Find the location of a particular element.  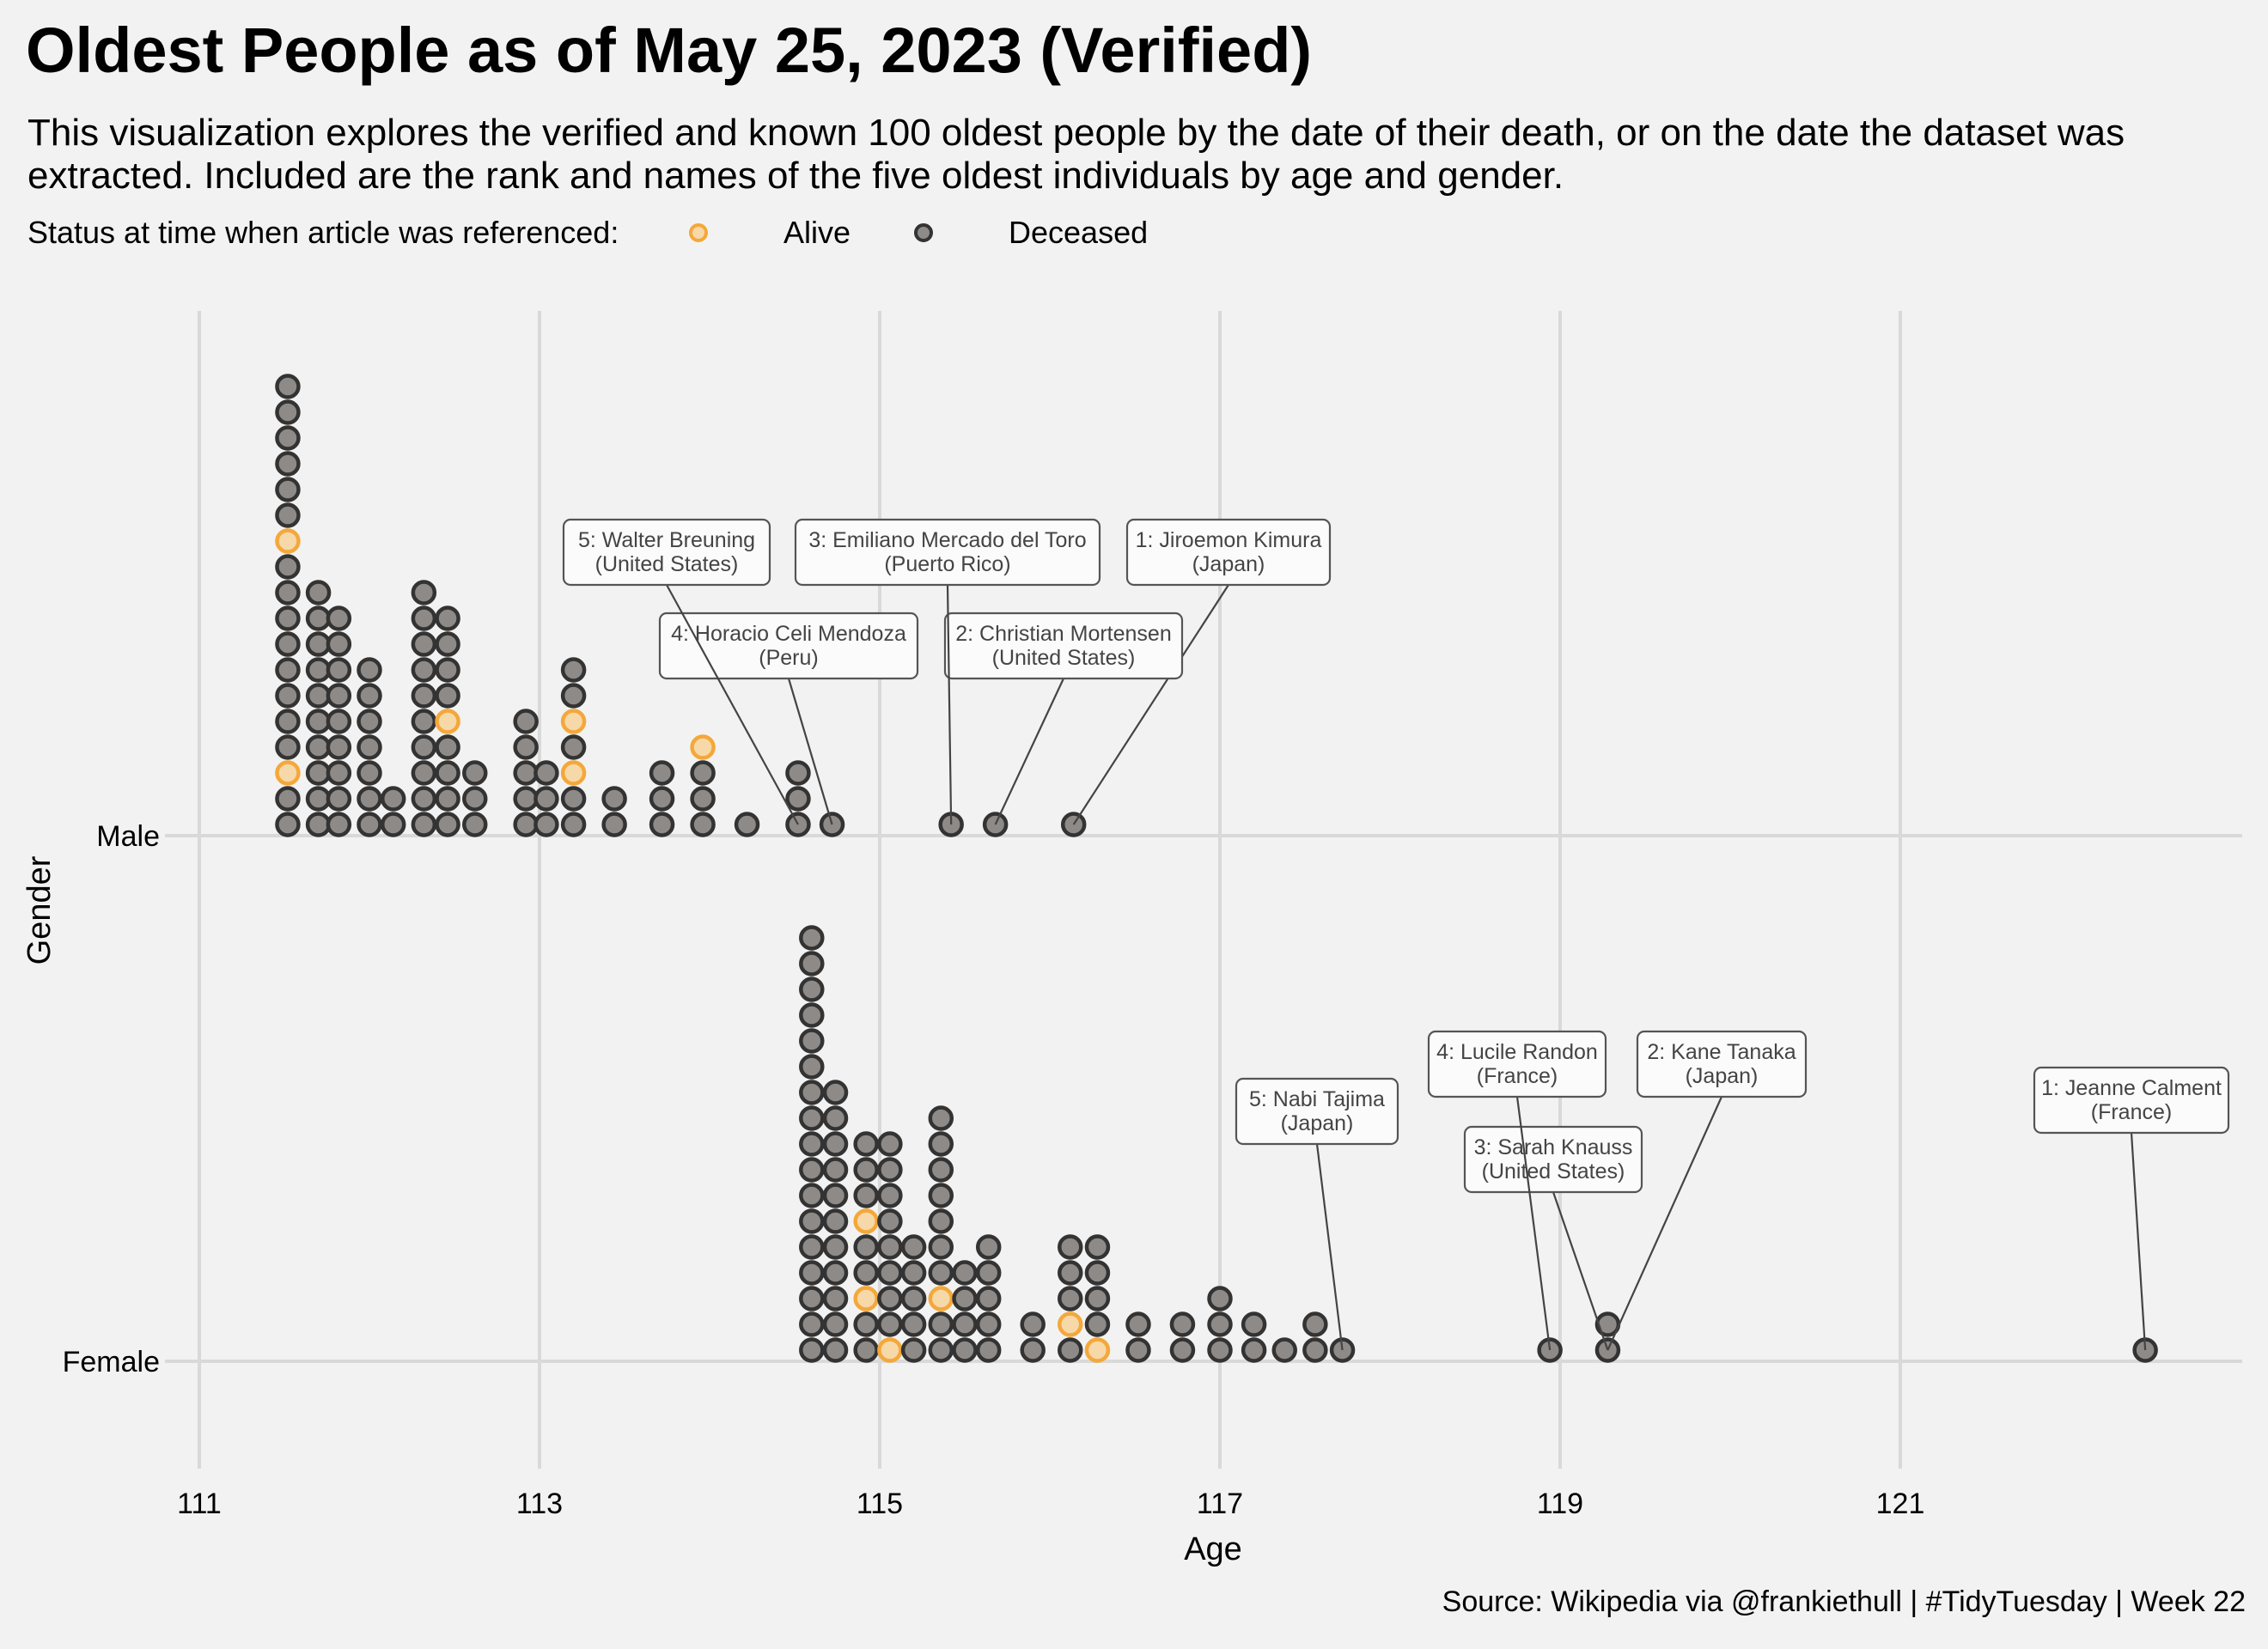

x-tick-label: 117 is located at coordinates (1220, 1504).